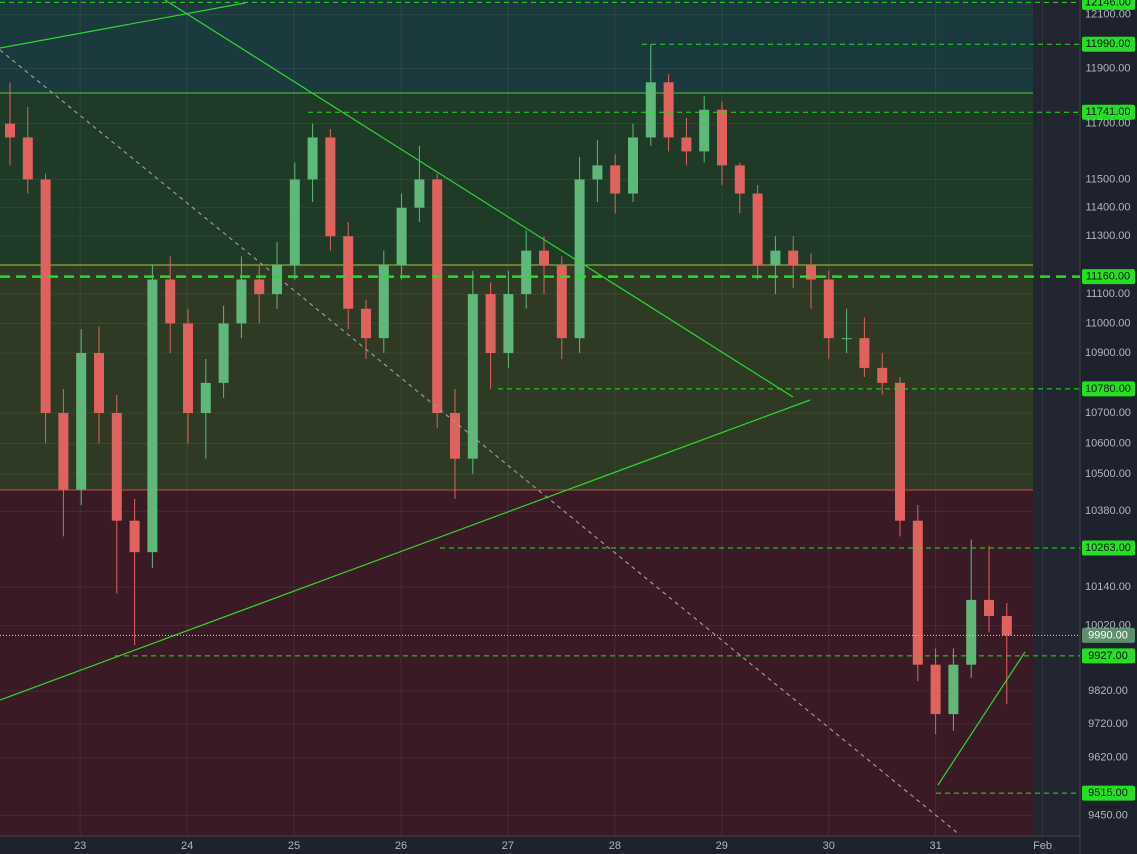 The height and width of the screenshot is (854, 1137). What do you see at coordinates (1108, 15) in the screenshot?
I see `y-tick-label: 12100.00` at bounding box center [1108, 15].